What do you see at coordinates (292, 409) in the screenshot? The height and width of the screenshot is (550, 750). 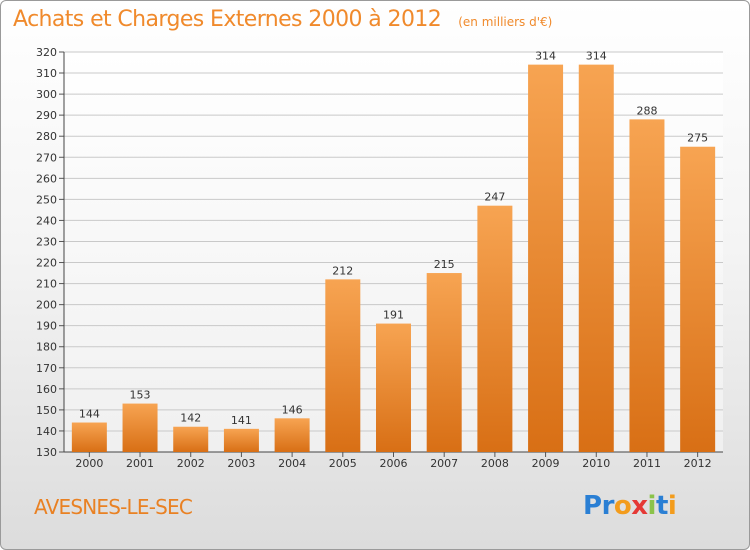 I see `data-label: 146` at bounding box center [292, 409].